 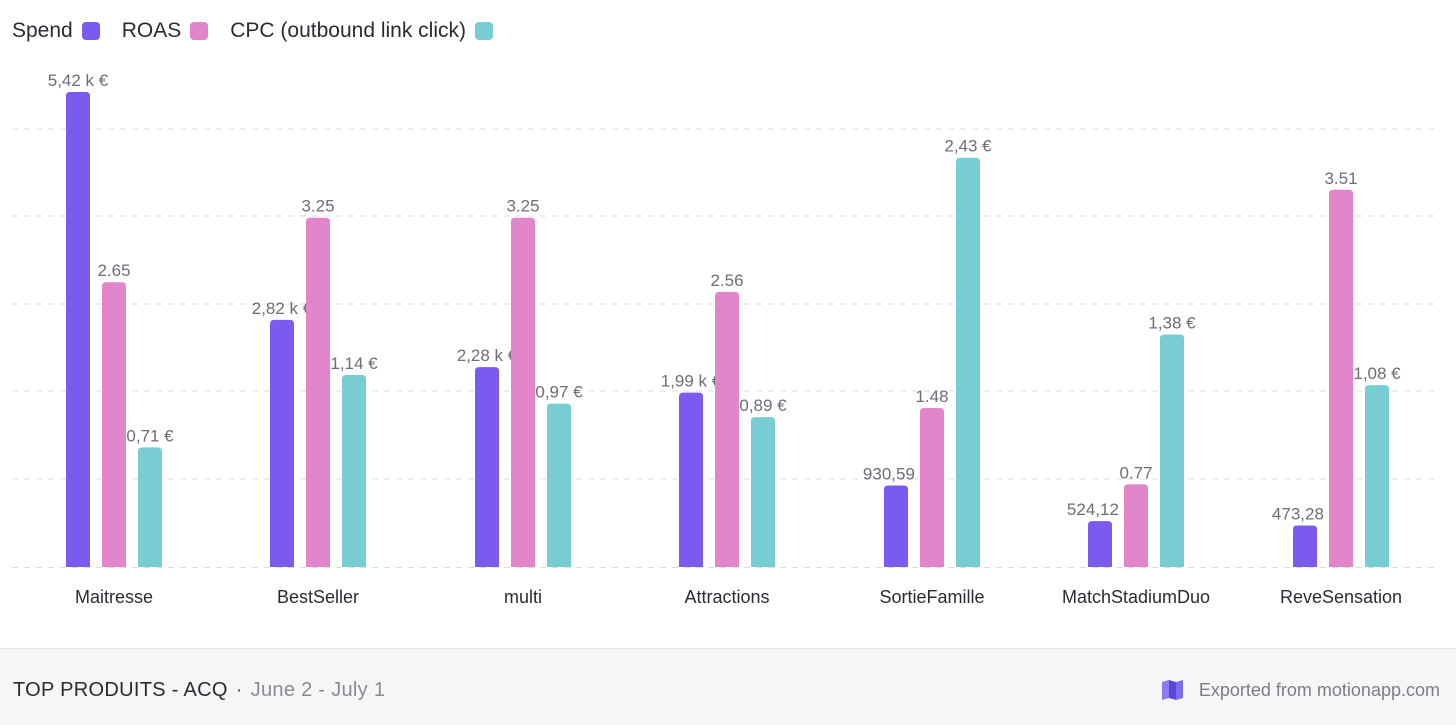 I want to click on x-tick-label: BestSeller, so click(x=318, y=597).